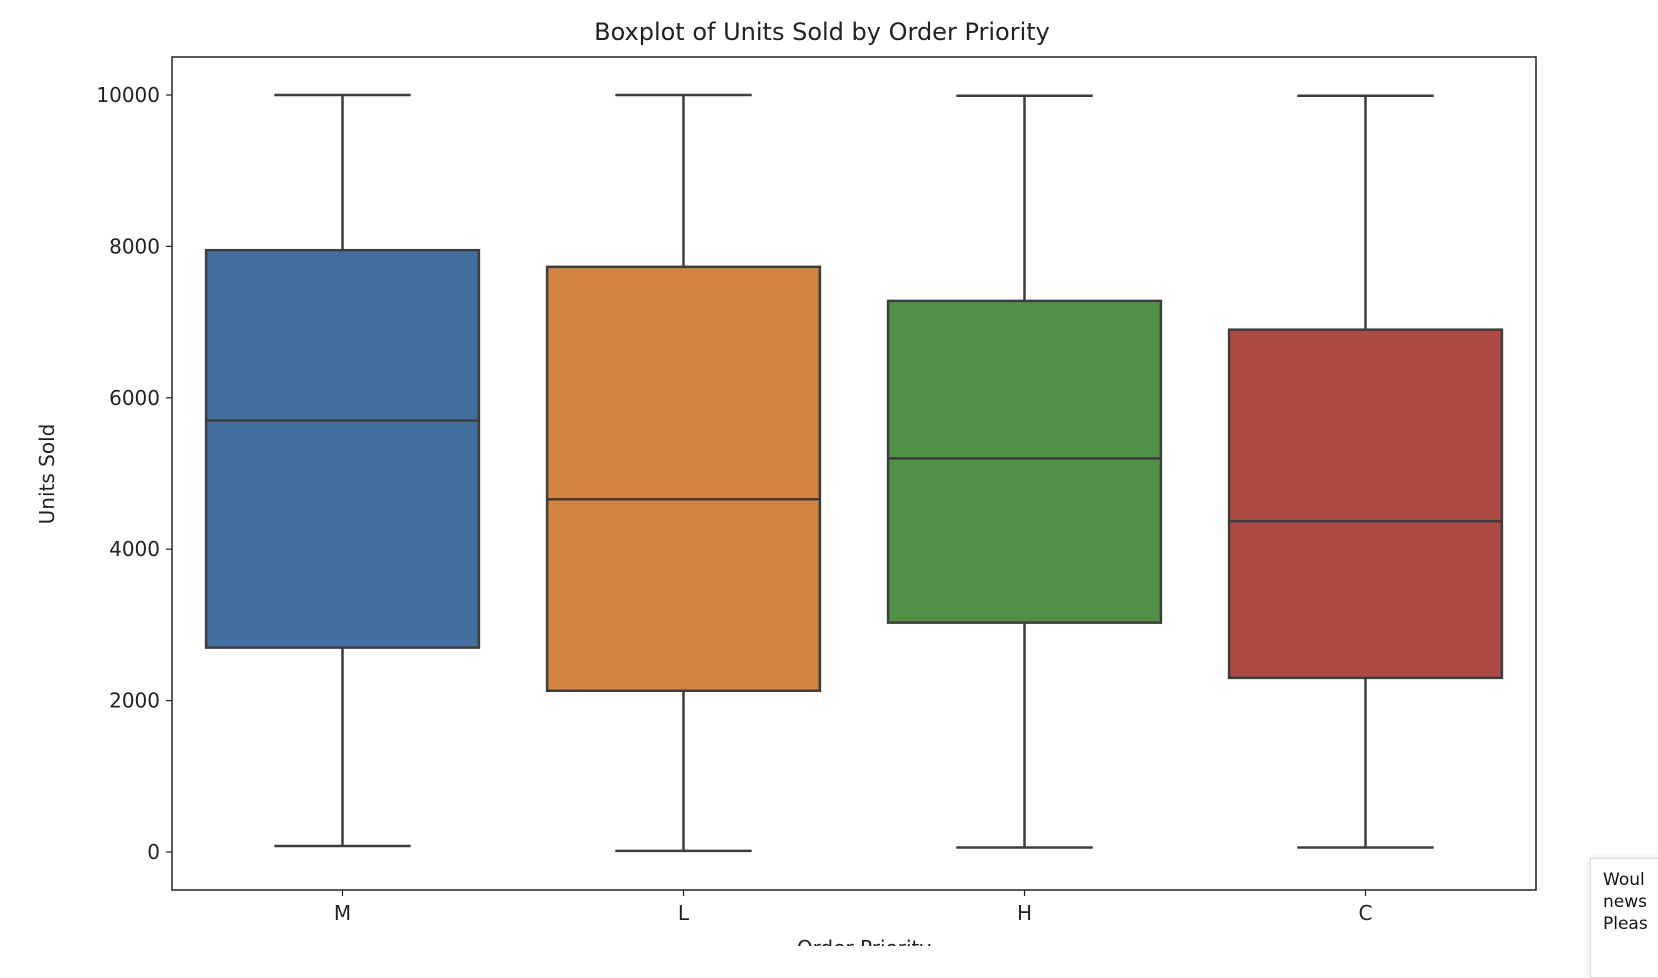 The image size is (1658, 978). I want to click on x-tick-label-c: C, so click(1366, 913).